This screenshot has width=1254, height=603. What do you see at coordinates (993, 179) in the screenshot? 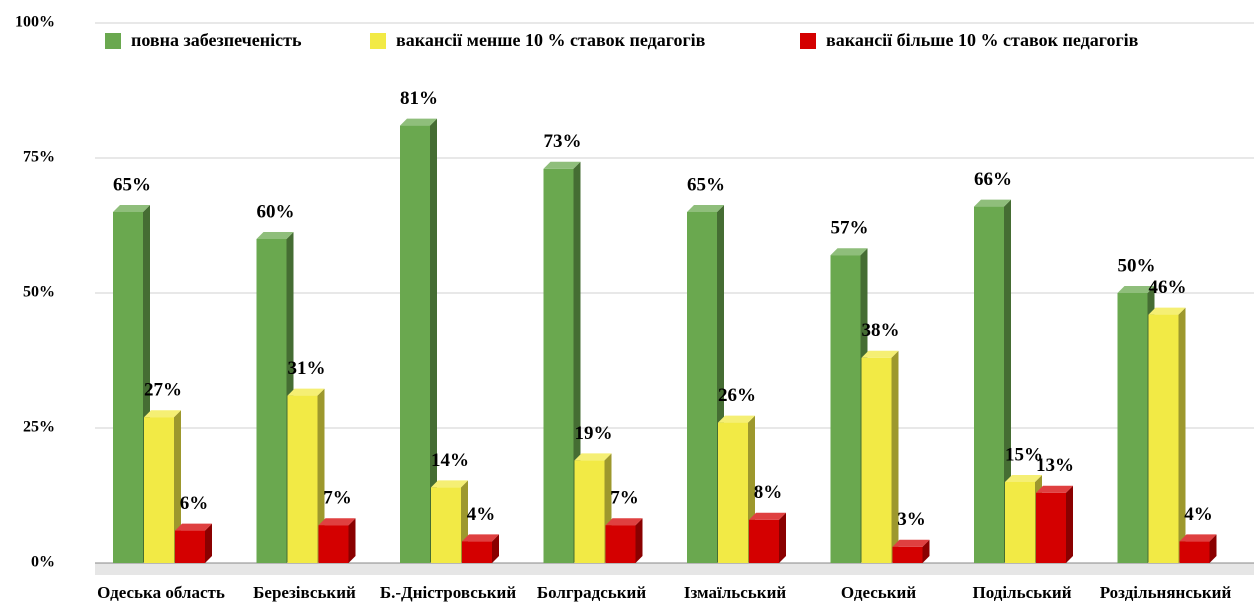
I see `value-label: 66%` at bounding box center [993, 179].